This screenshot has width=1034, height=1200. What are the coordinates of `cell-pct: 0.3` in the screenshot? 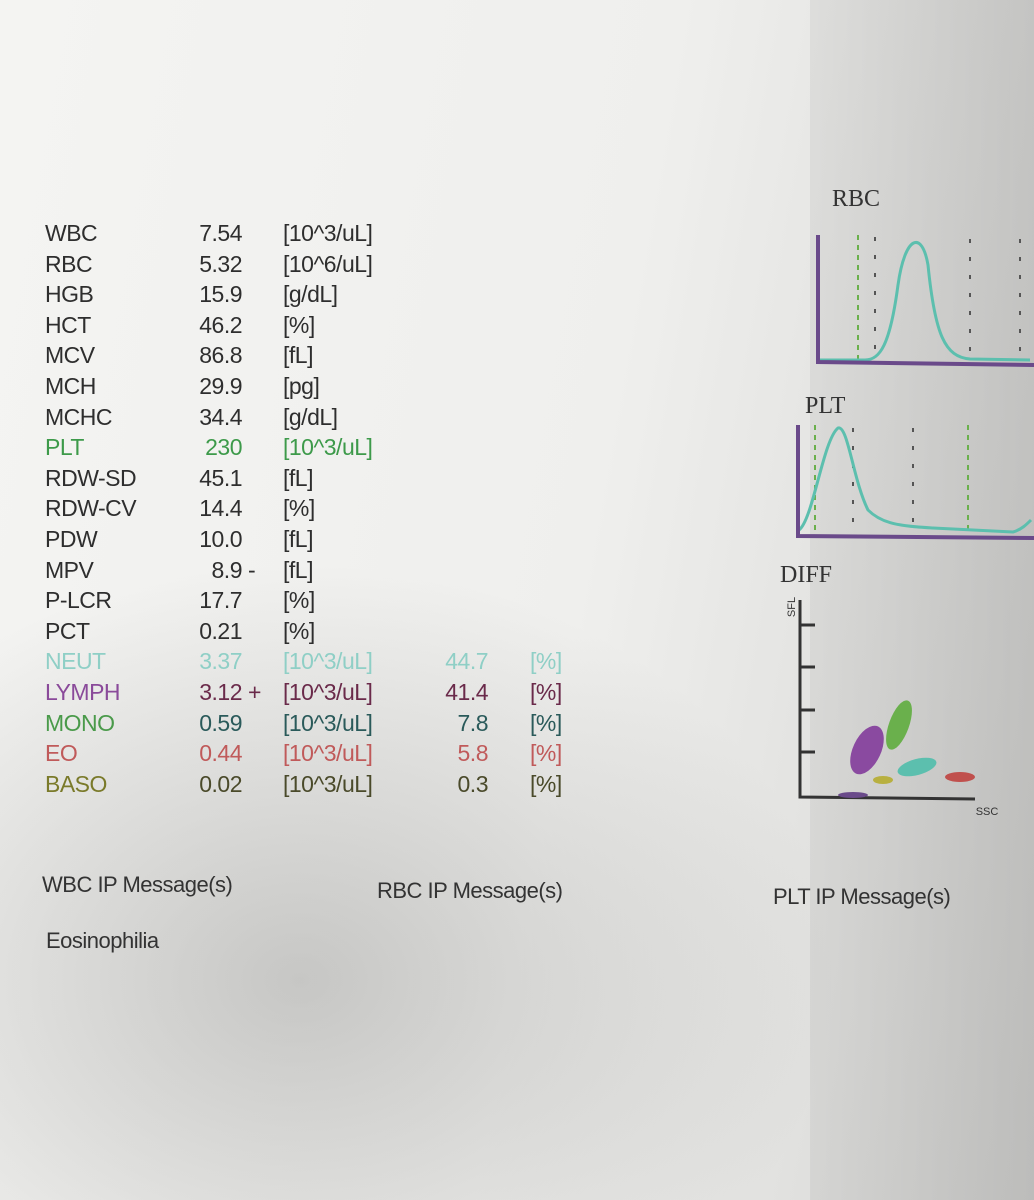 It's located at (473, 783).